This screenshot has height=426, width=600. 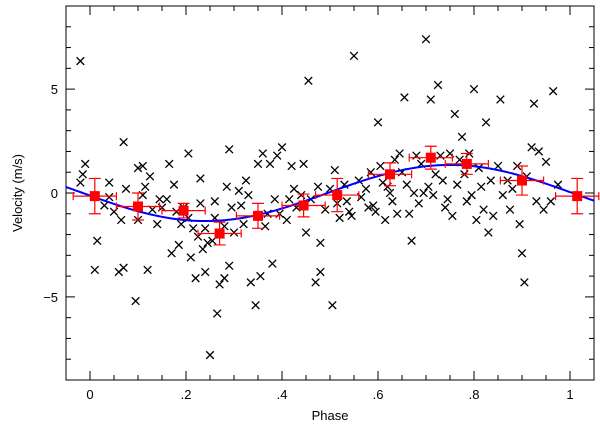 I want to click on x-tick-label: .4, so click(x=282, y=394).